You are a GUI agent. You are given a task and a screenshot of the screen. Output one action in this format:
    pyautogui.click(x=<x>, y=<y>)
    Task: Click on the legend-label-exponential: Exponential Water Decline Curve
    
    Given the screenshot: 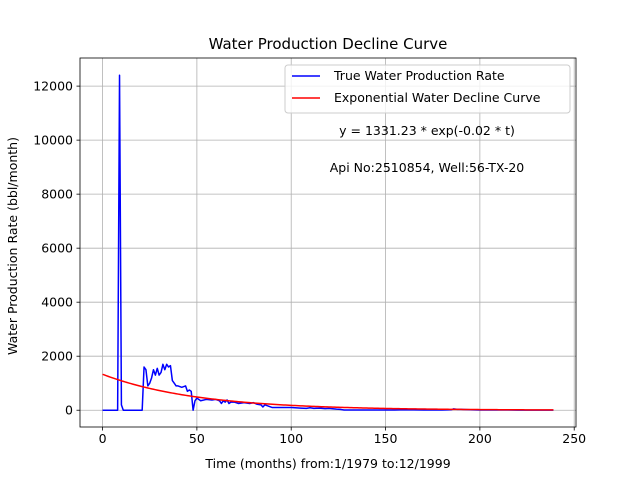 What is the action you would take?
    pyautogui.click(x=437, y=97)
    